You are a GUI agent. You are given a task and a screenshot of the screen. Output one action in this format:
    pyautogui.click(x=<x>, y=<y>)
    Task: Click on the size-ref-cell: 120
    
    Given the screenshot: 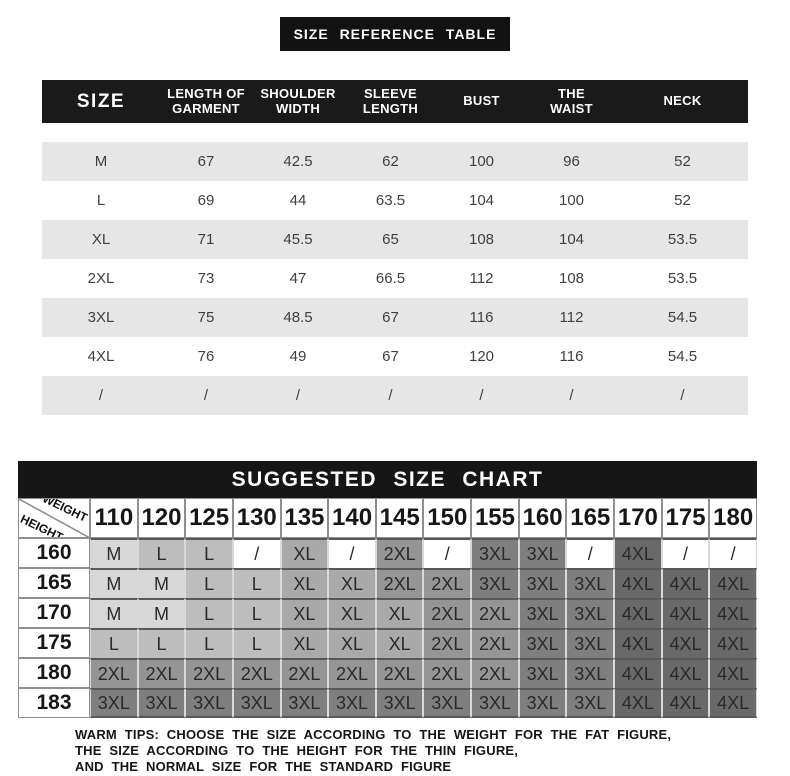 What is the action you would take?
    pyautogui.click(x=481, y=356)
    